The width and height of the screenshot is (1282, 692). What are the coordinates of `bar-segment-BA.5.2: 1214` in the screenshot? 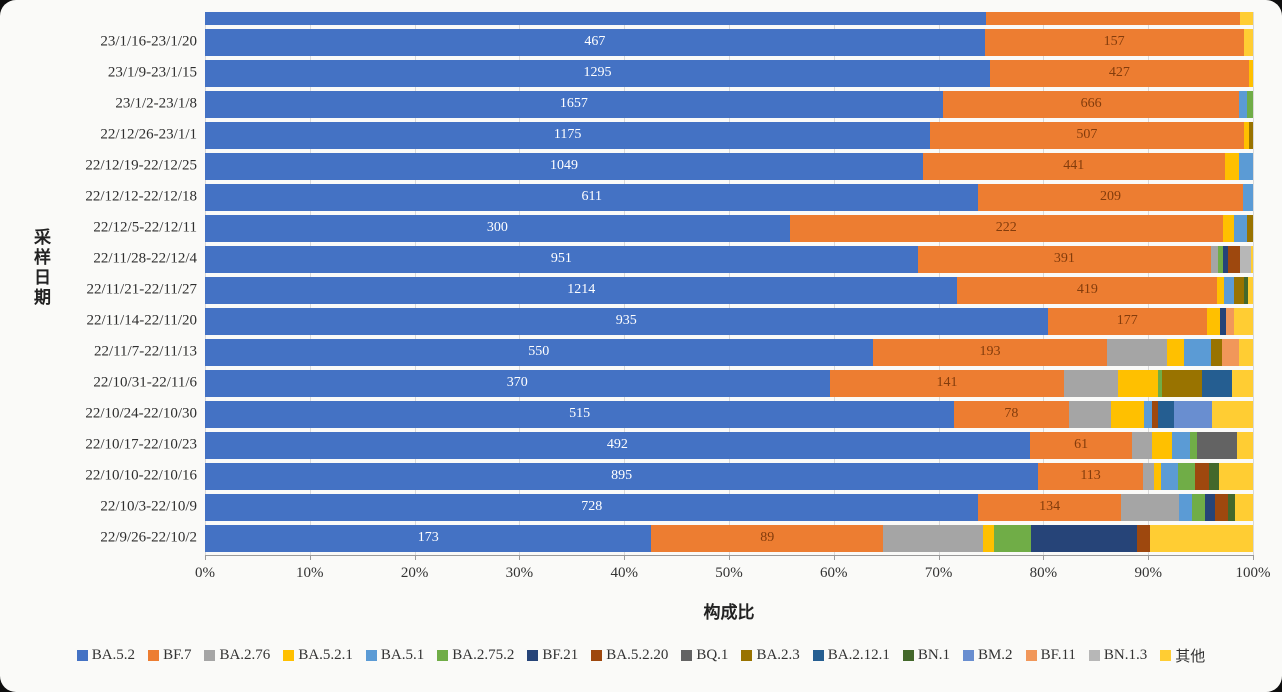 It's located at (581, 290).